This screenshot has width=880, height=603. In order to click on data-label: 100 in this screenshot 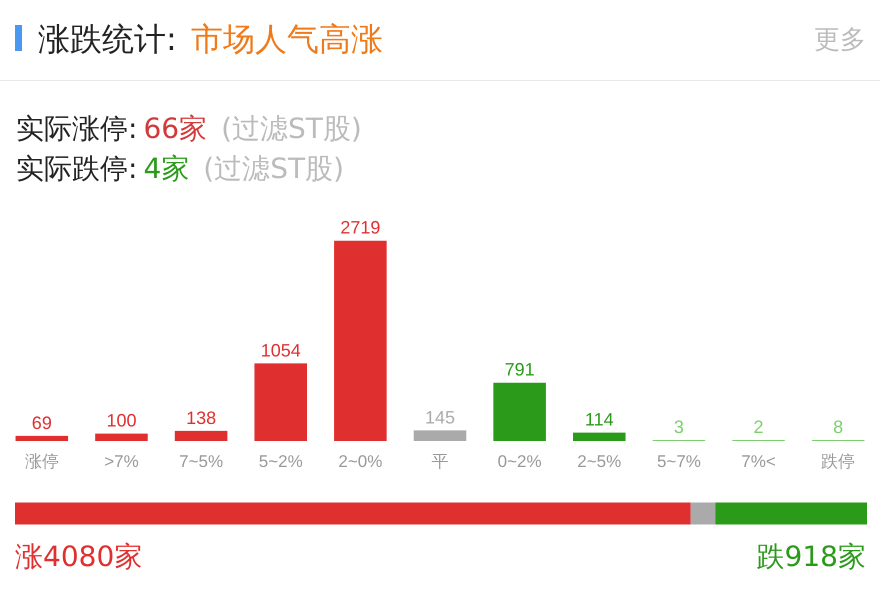, I will do `click(121, 420)`.